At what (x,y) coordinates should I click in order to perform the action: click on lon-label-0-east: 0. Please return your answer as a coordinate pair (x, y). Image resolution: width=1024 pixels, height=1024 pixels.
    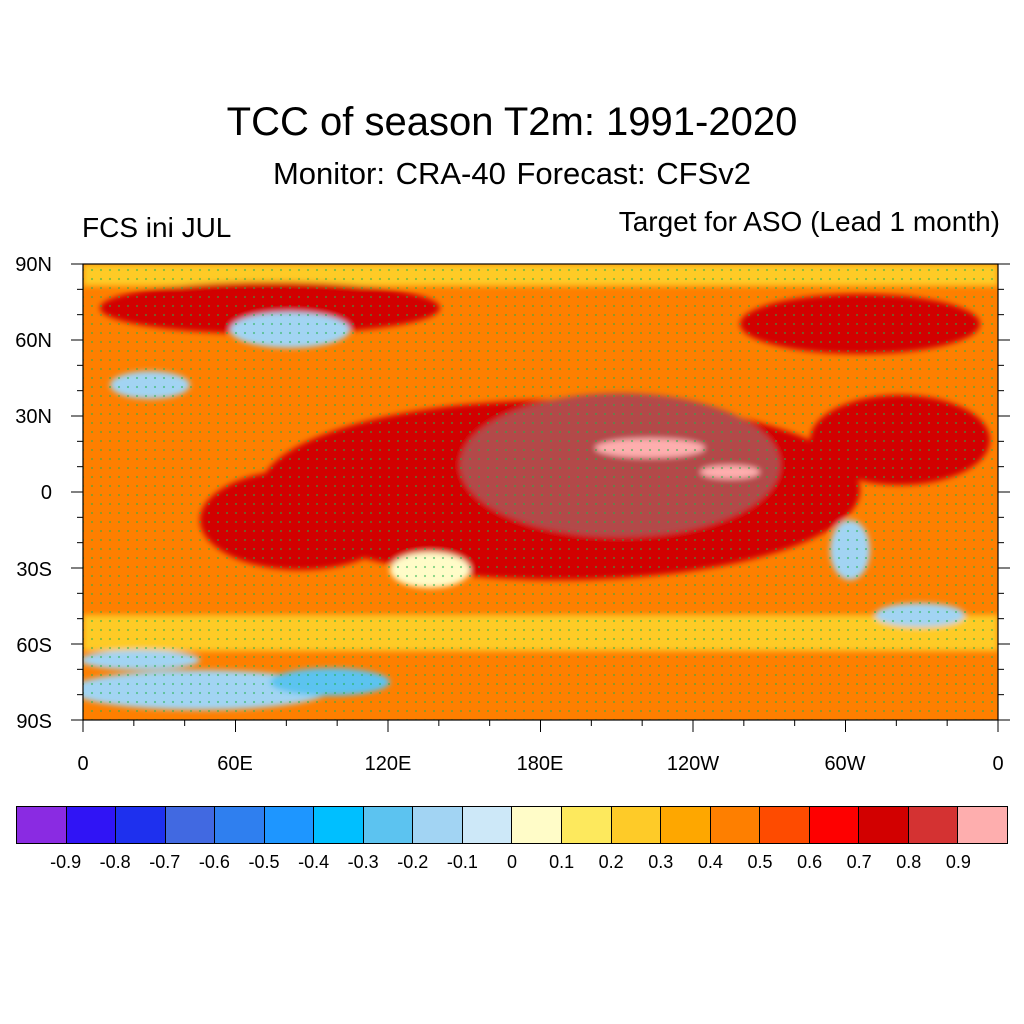
    Looking at the image, I should click on (997, 764).